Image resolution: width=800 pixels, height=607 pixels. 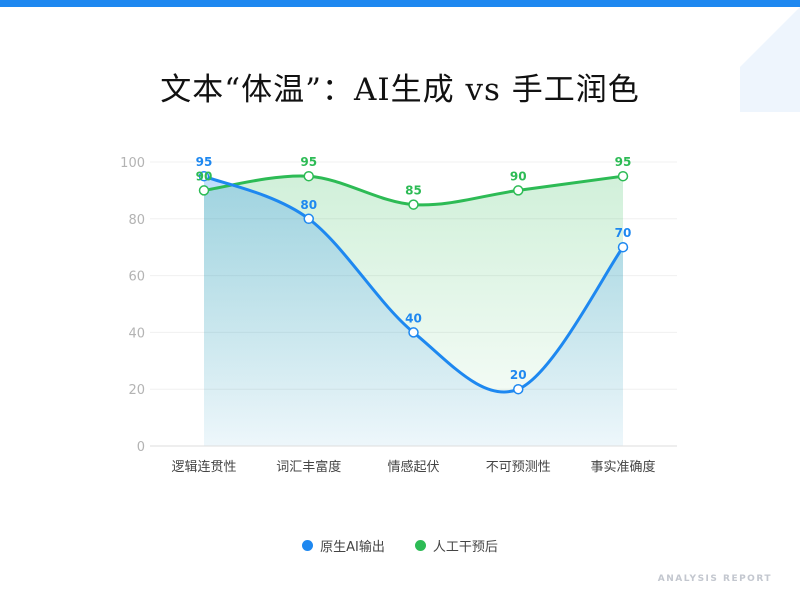 What do you see at coordinates (400, 3) in the screenshot?
I see `top-accent-bar` at bounding box center [400, 3].